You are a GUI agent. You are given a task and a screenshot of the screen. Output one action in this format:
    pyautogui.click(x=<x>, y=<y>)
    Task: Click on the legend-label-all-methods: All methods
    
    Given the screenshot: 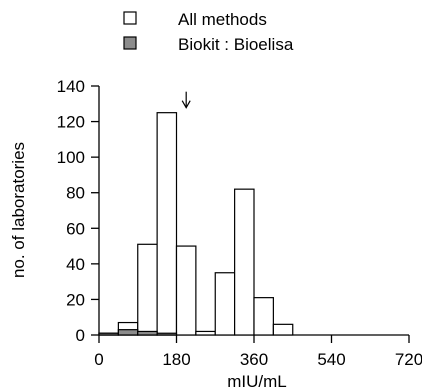 What is the action you would take?
    pyautogui.click(x=222, y=19)
    